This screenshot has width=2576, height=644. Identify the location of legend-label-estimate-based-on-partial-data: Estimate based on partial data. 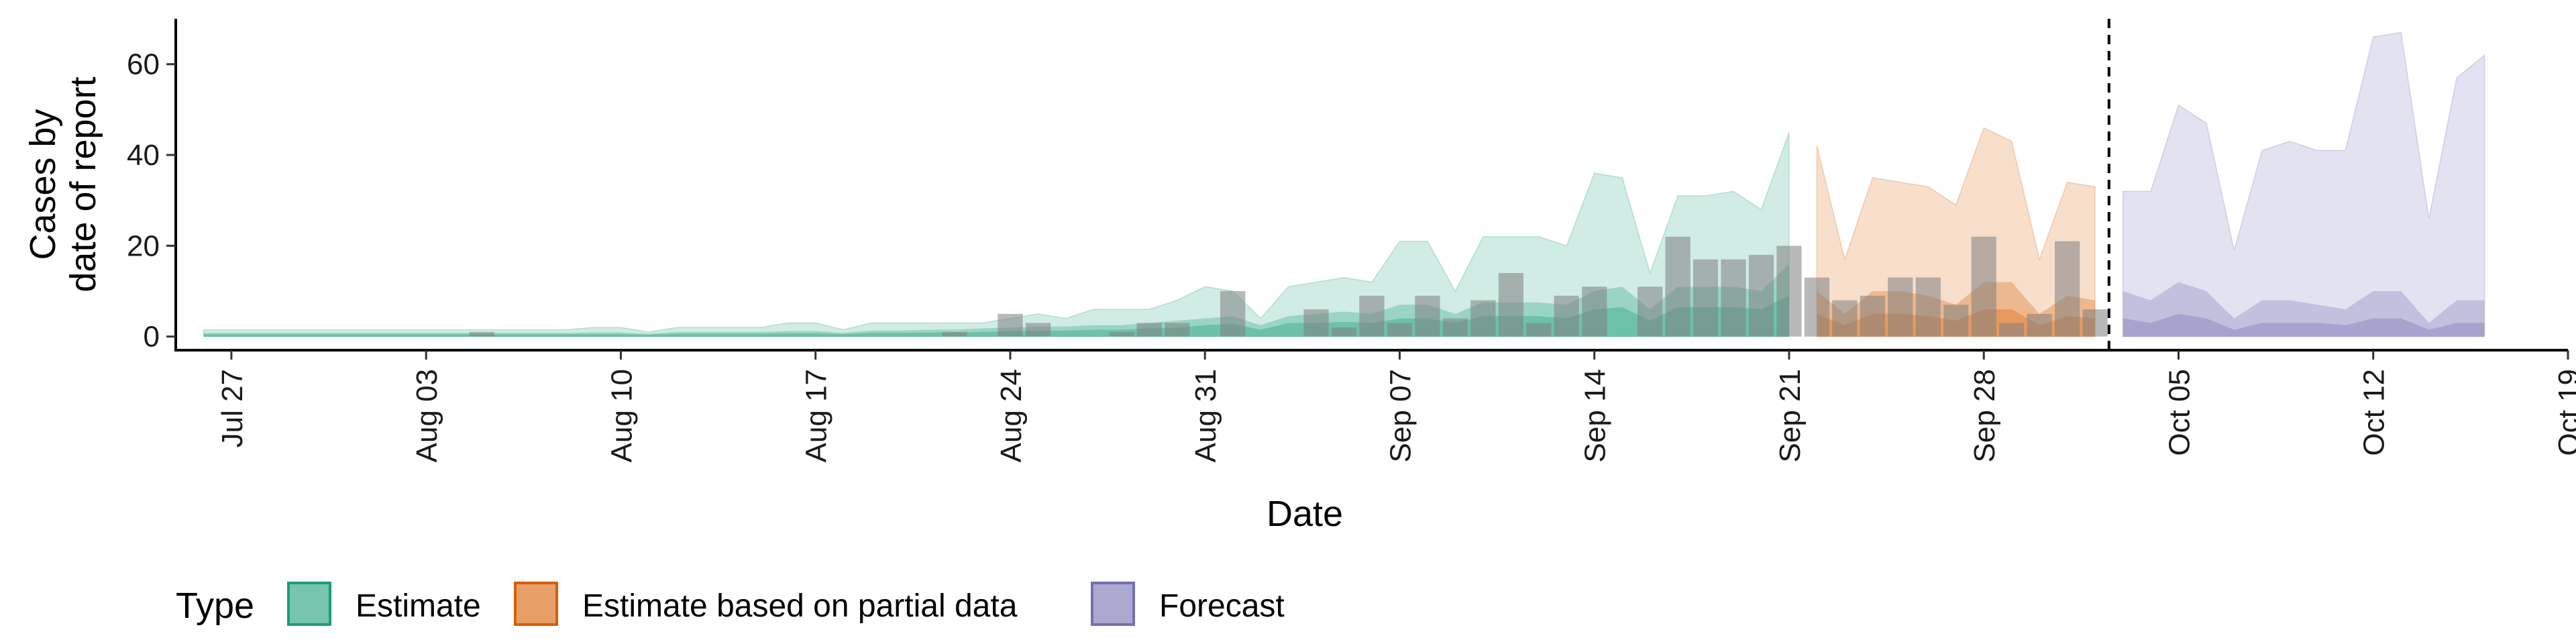
(800, 606).